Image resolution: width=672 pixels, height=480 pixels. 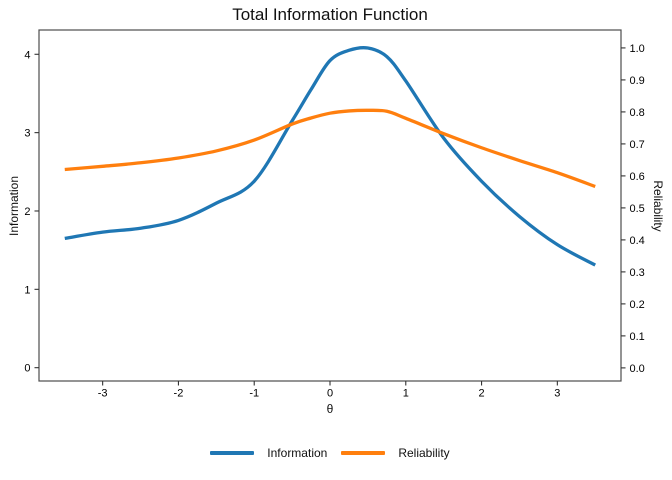 What do you see at coordinates (637, 49) in the screenshot?
I see `y-right-tick-label: 1.0` at bounding box center [637, 49].